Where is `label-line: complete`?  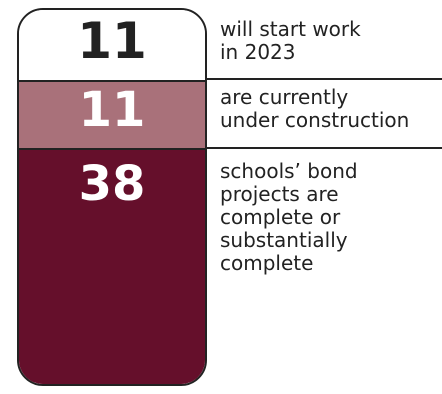
label-line: complete is located at coordinates (267, 263).